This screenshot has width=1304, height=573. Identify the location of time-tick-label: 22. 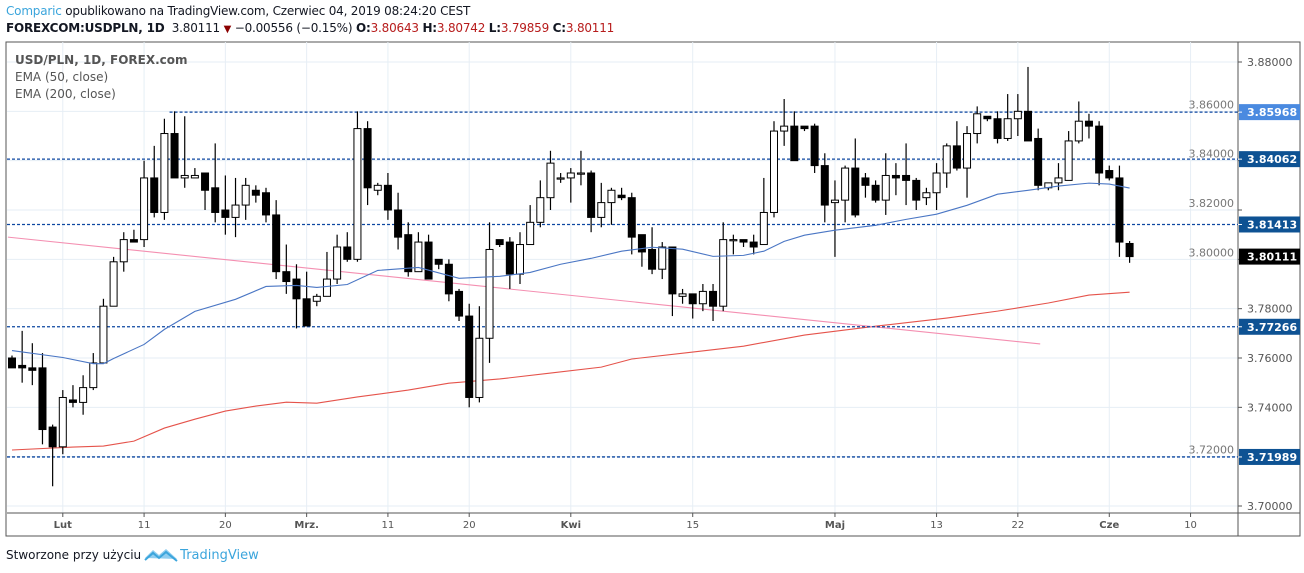
(1017, 525).